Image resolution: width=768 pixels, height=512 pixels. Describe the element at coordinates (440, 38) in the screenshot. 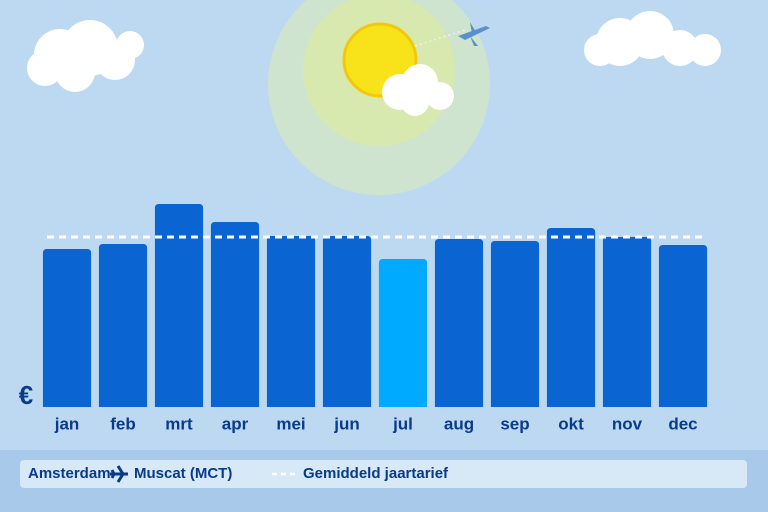

I see `flight-trail` at that location.